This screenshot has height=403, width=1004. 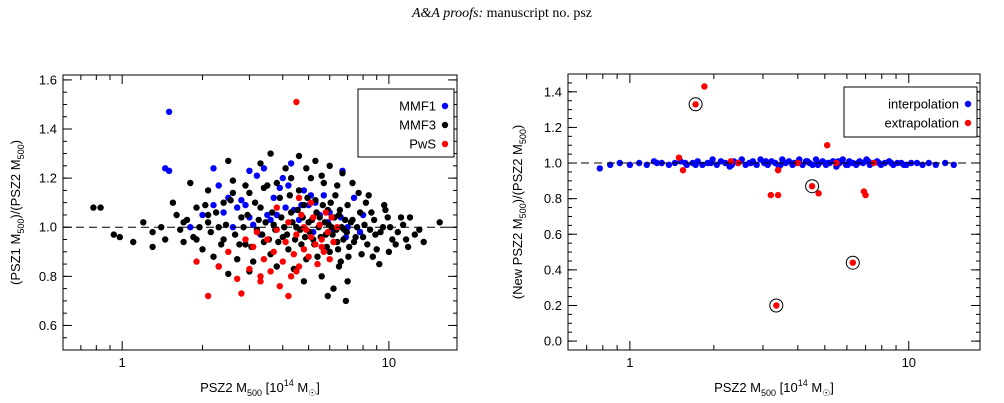 What do you see at coordinates (422, 144) in the screenshot?
I see `left-legend-label: PwS` at bounding box center [422, 144].